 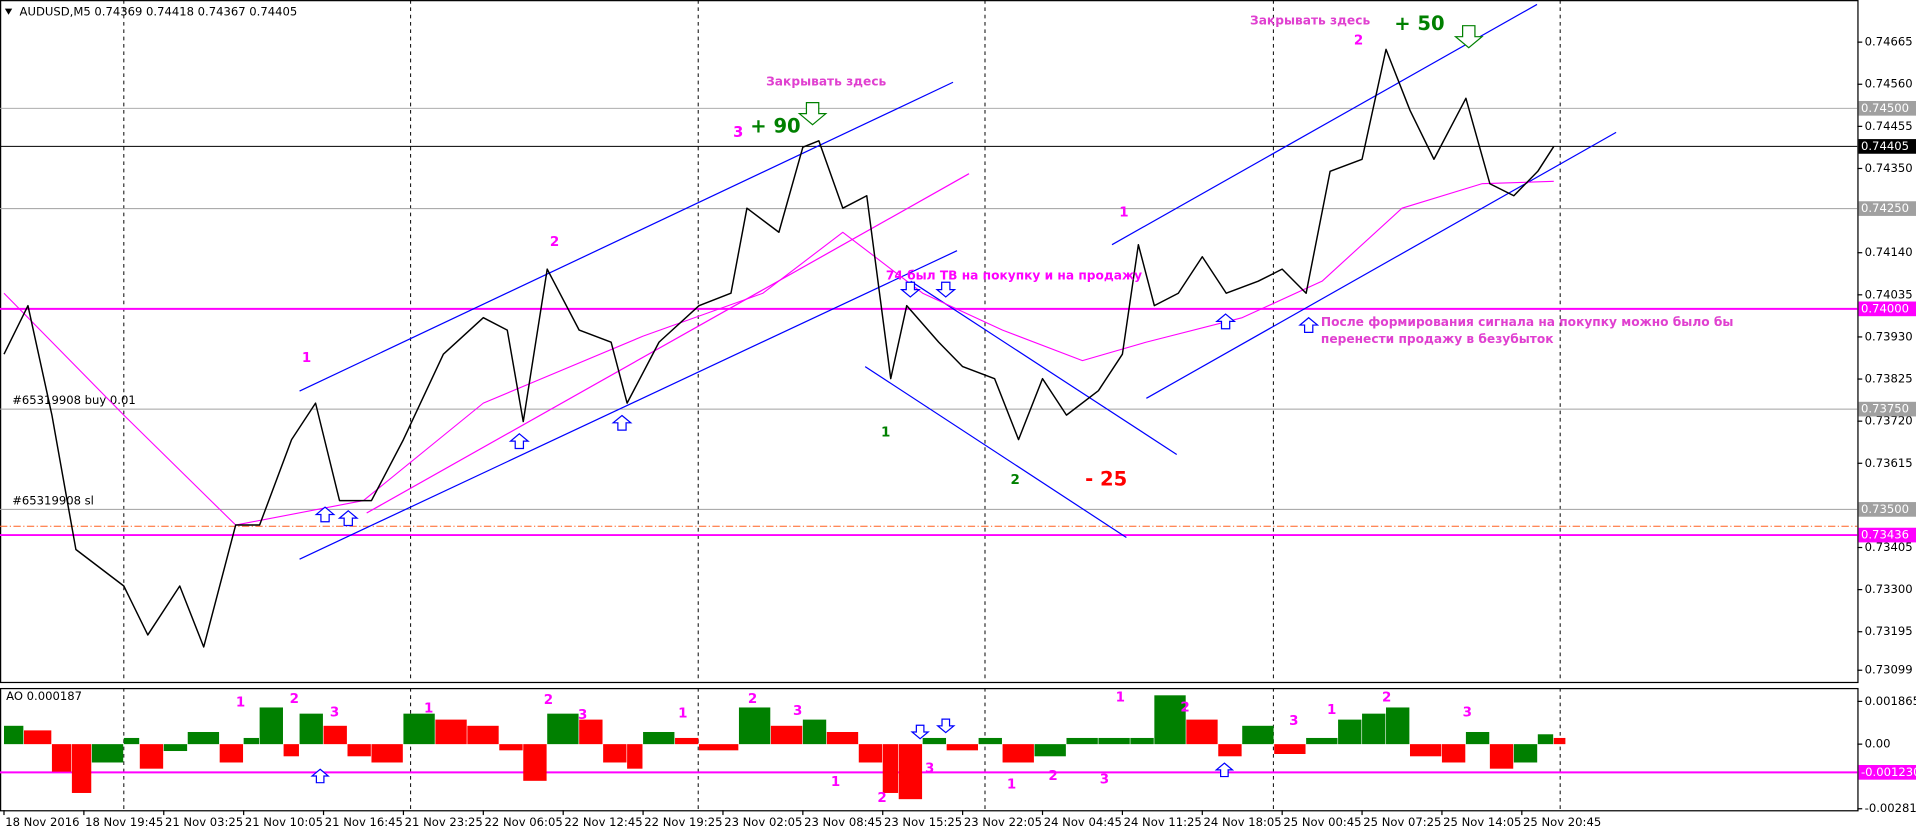 What do you see at coordinates (44, 696) in the screenshot?
I see `ao-title: AO 0.000187` at bounding box center [44, 696].